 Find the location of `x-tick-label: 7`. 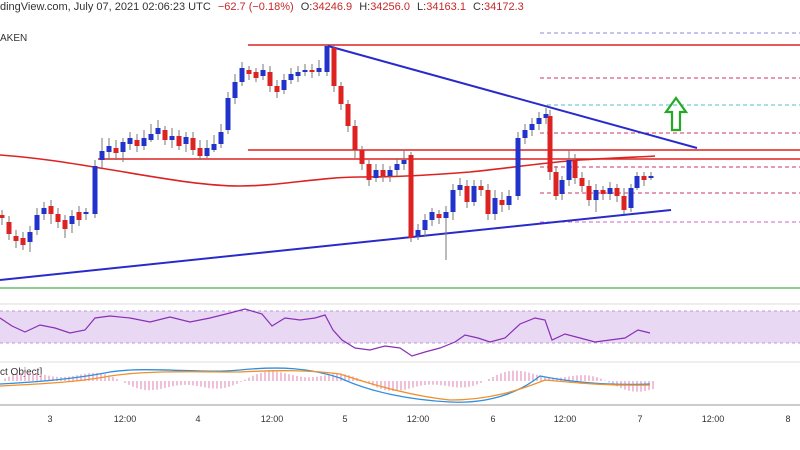

x-tick-label: 7 is located at coordinates (640, 419).